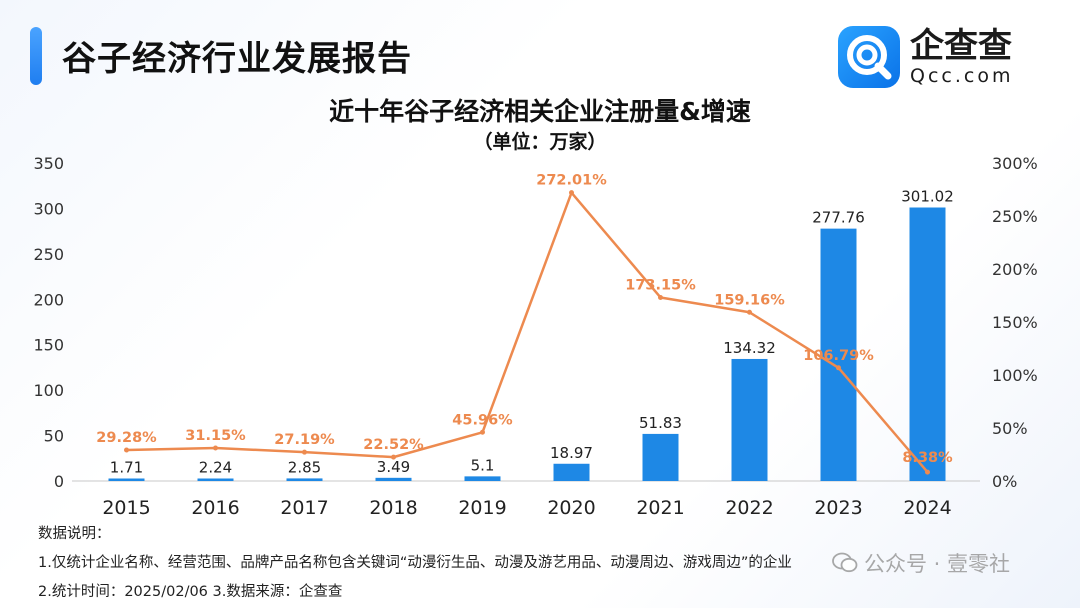 Image resolution: width=1080 pixels, height=608 pixels. What do you see at coordinates (59, 481) in the screenshot?
I see `y-left-tick-label: 0` at bounding box center [59, 481].